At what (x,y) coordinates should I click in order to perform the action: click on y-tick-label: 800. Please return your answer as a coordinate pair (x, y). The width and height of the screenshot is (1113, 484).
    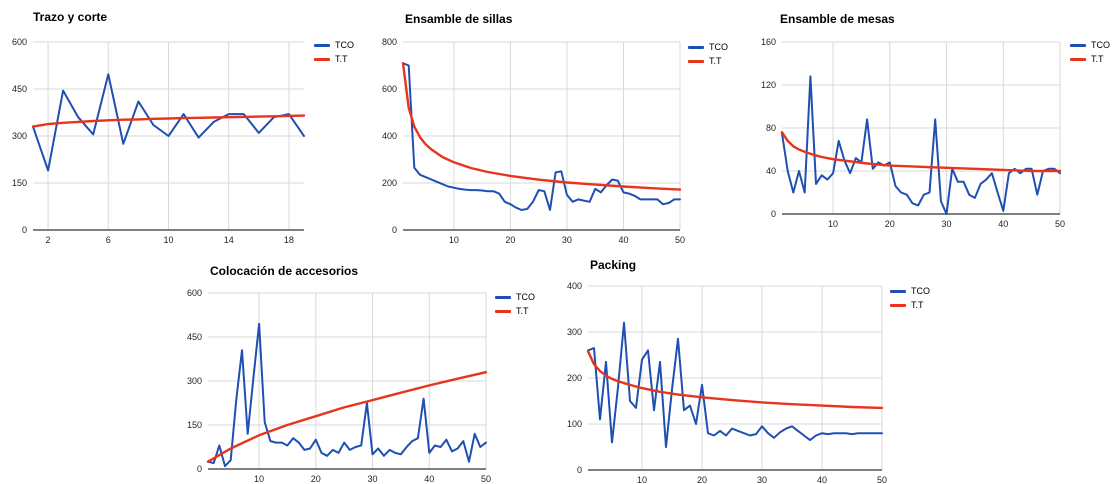
    Looking at the image, I should click on (389, 42).